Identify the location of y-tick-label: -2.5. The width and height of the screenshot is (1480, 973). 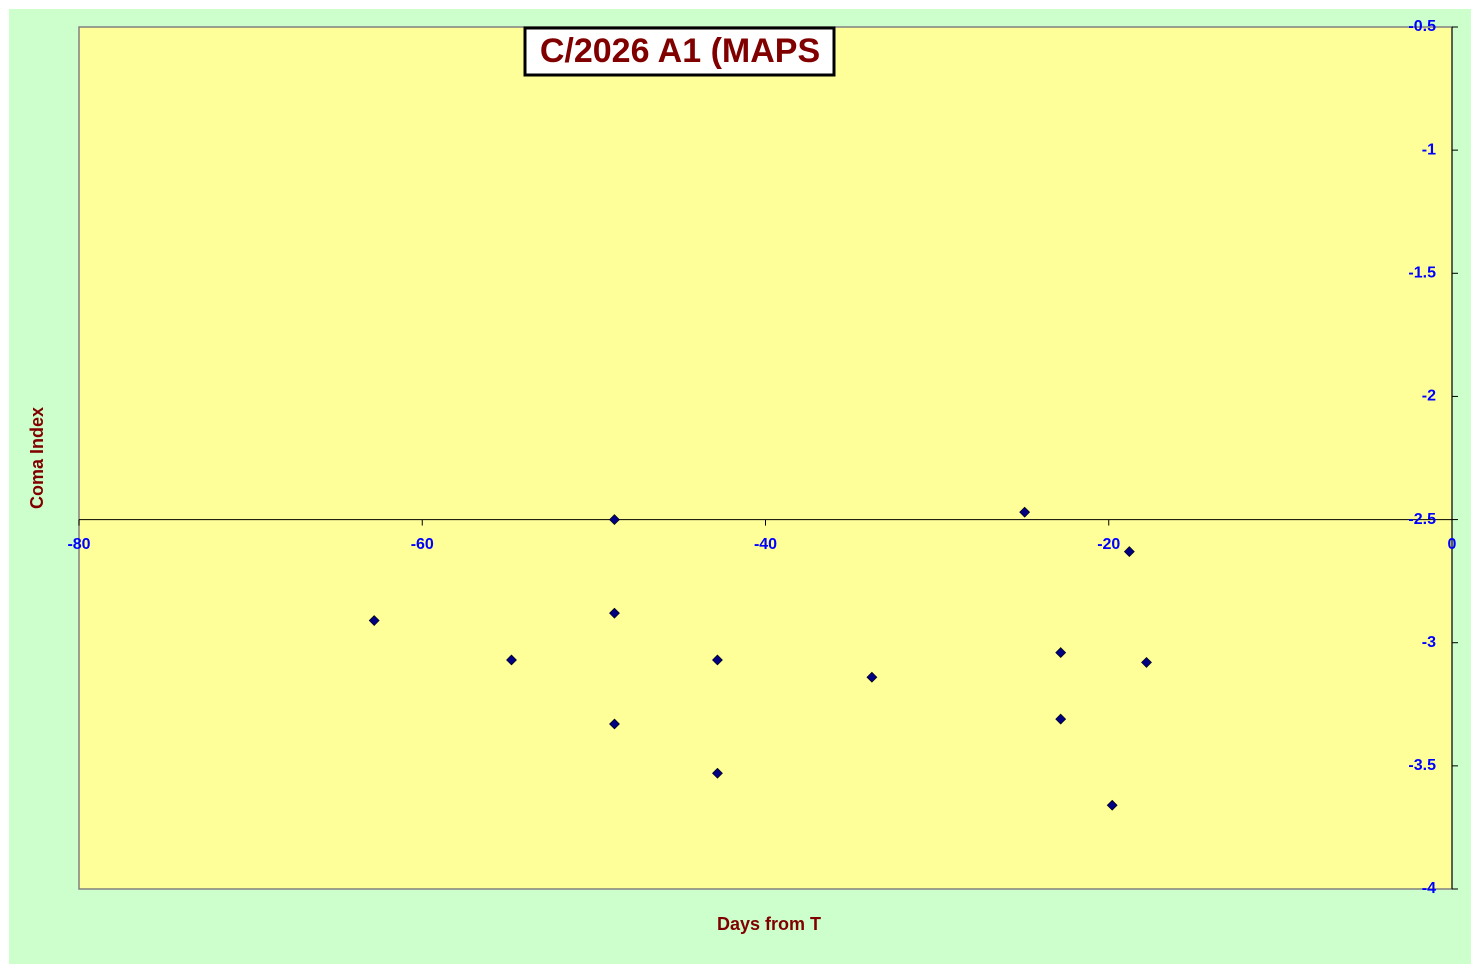
(1422, 519).